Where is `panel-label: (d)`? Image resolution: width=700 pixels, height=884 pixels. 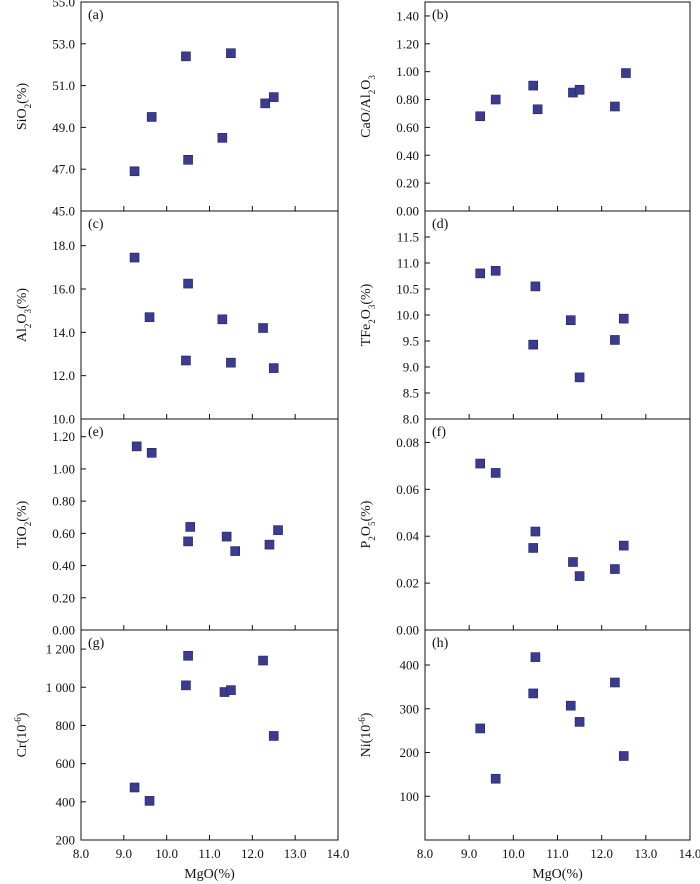 panel-label: (d) is located at coordinates (440, 224).